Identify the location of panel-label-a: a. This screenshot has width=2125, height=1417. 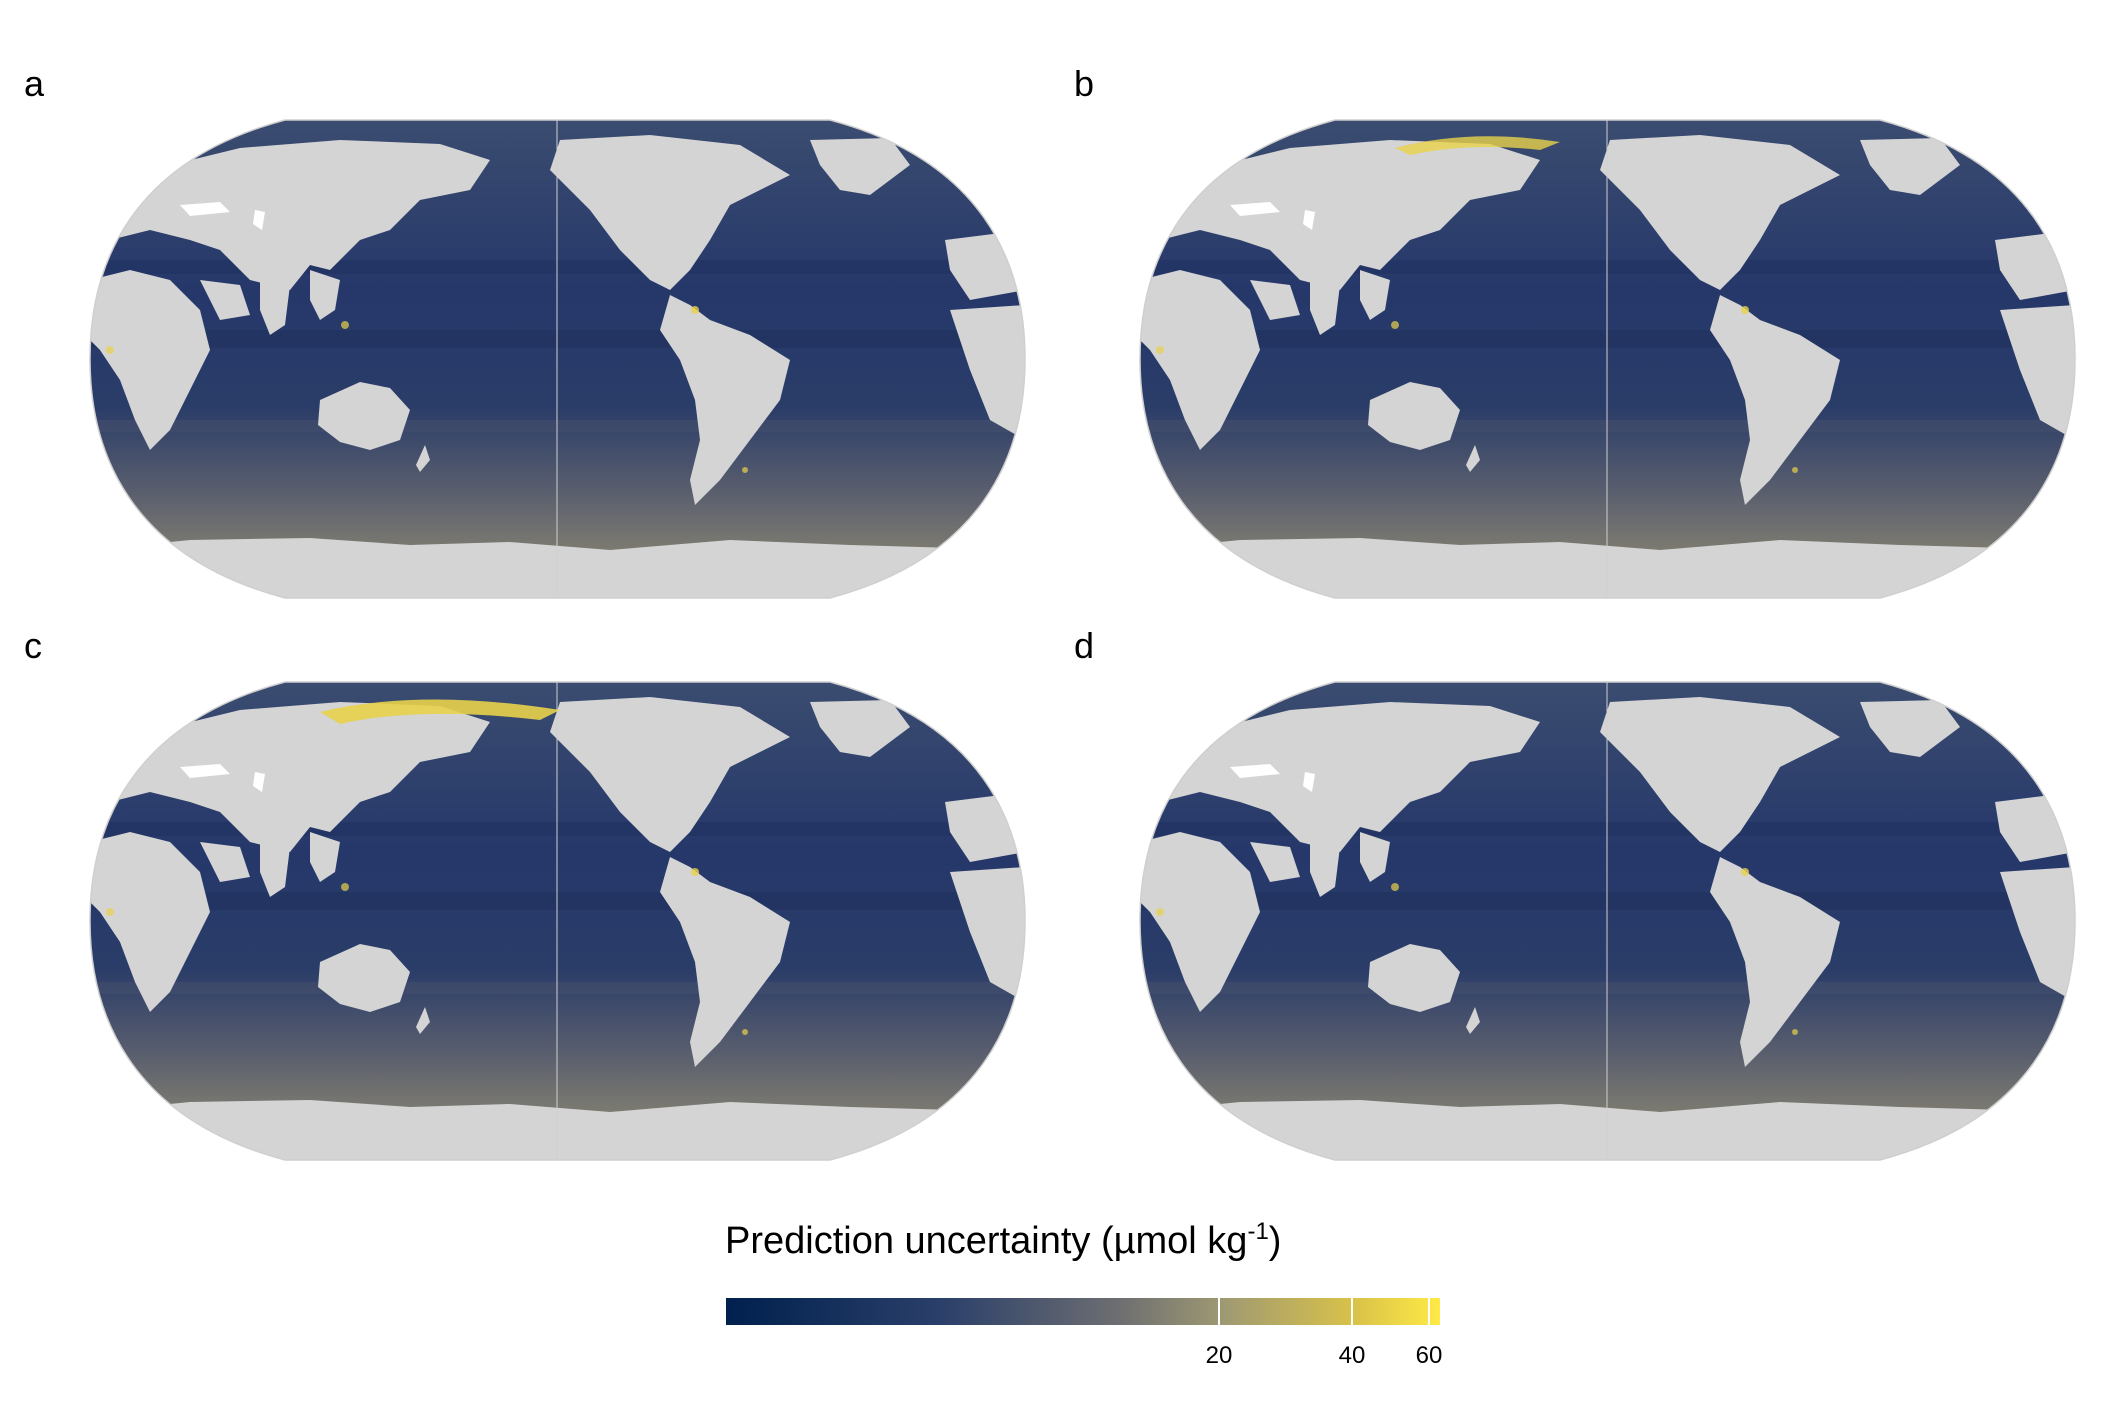
(34, 83).